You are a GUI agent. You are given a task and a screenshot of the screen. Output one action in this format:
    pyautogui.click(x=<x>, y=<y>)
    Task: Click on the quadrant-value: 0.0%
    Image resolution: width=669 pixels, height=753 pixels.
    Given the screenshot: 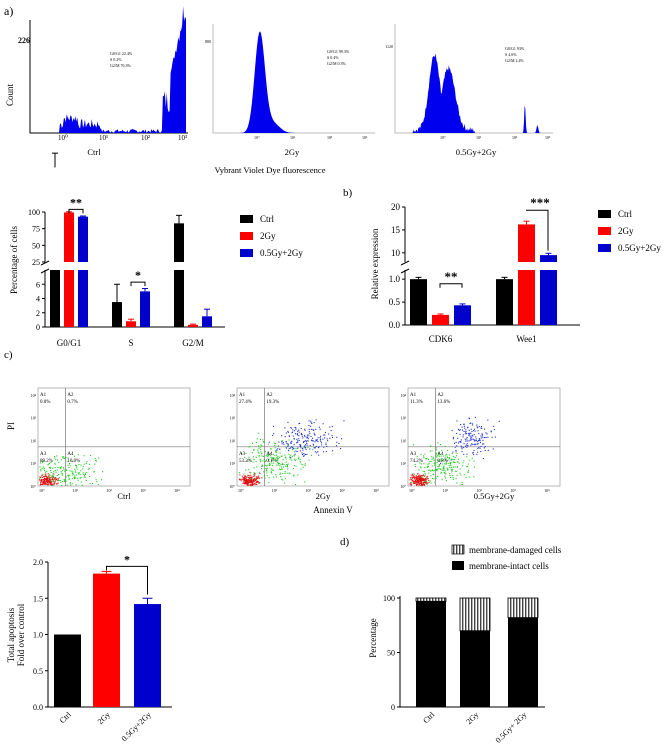 What is the action you would take?
    pyautogui.click(x=45, y=402)
    